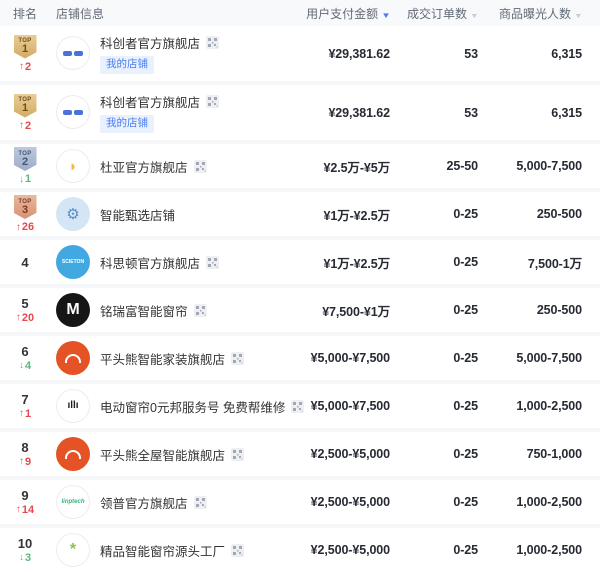  I want to click on store-info-cell: linptech 领普官方旗舰店, so click(160, 502).